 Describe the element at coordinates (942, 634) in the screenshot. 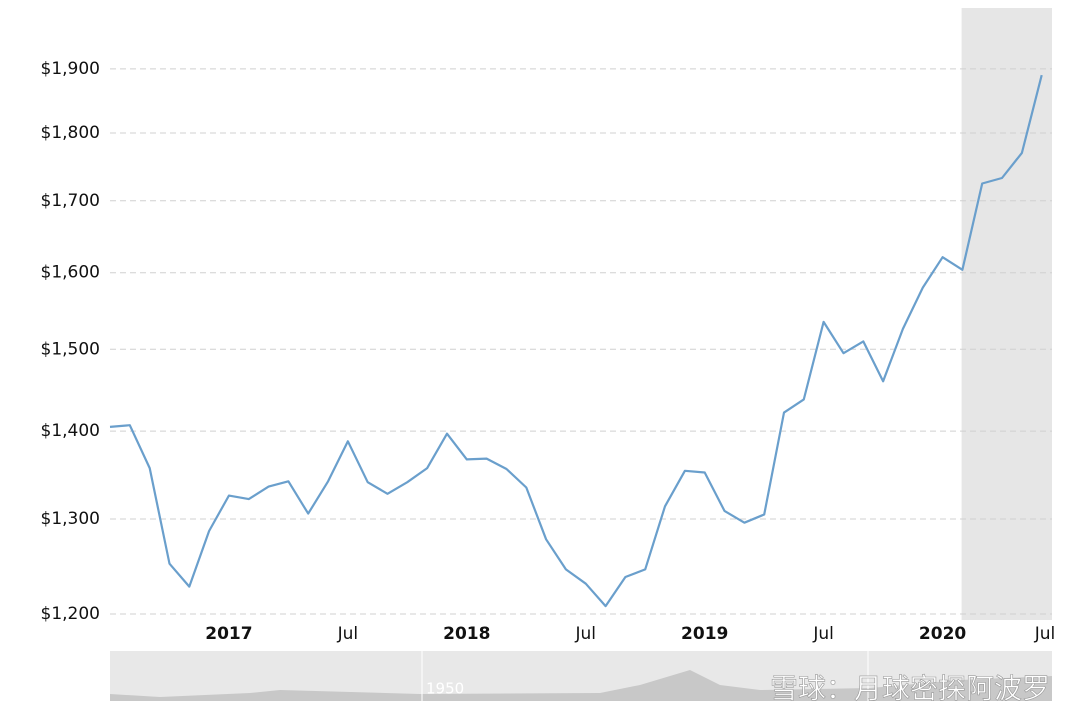

I see `x-year-label: 2020` at that location.